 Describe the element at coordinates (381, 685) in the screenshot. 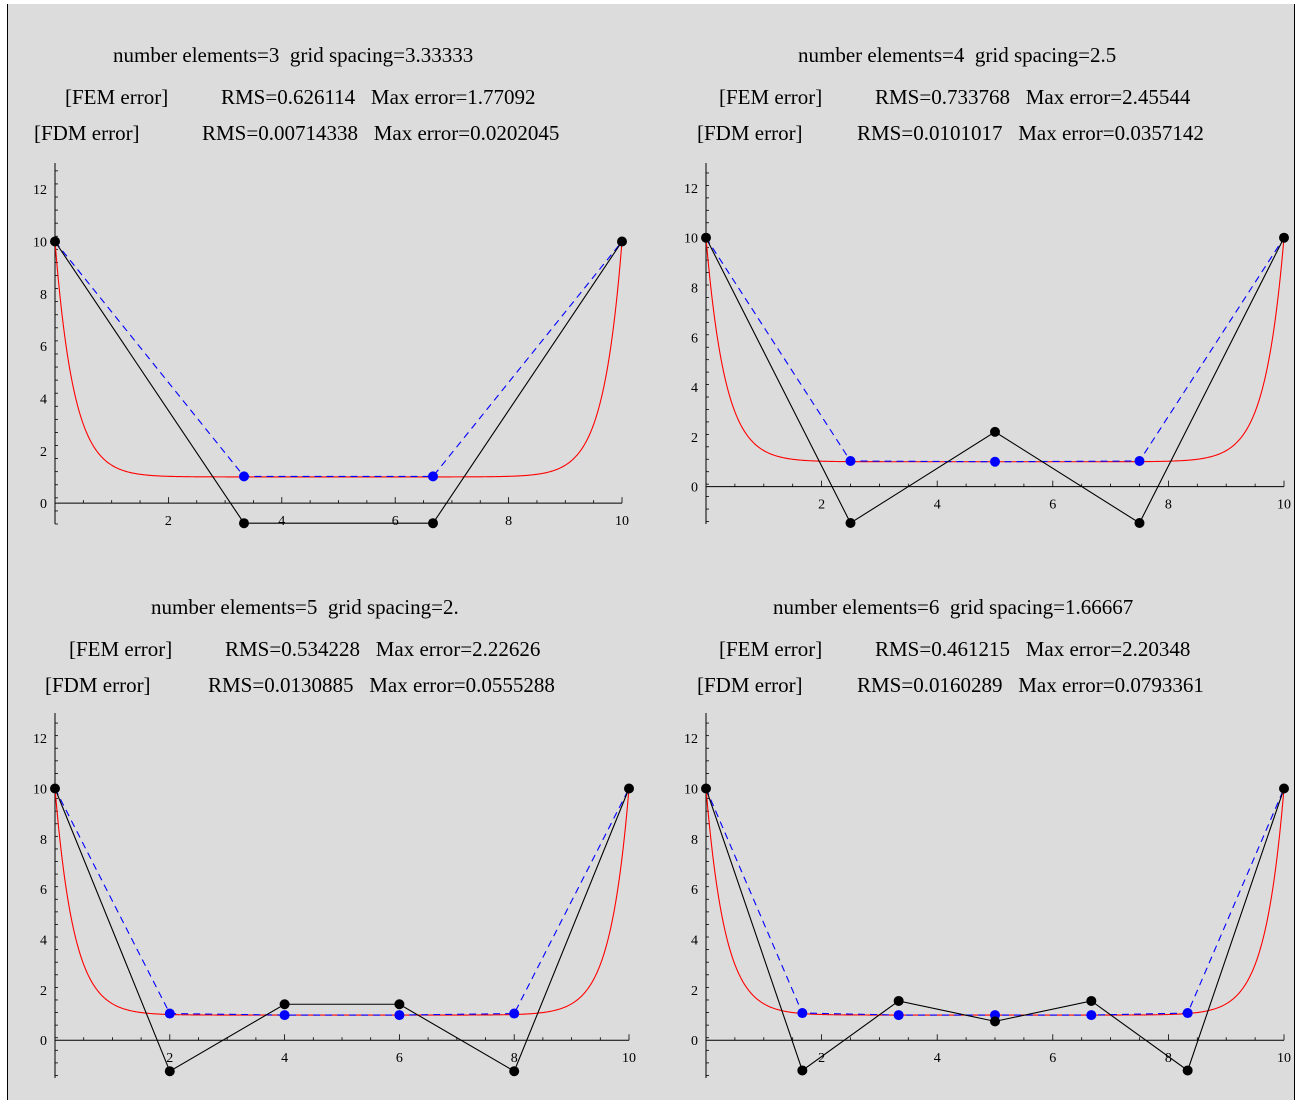

I see `fdm-error-stats: RMS=0.0130885 Max error=0.0555288` at that location.